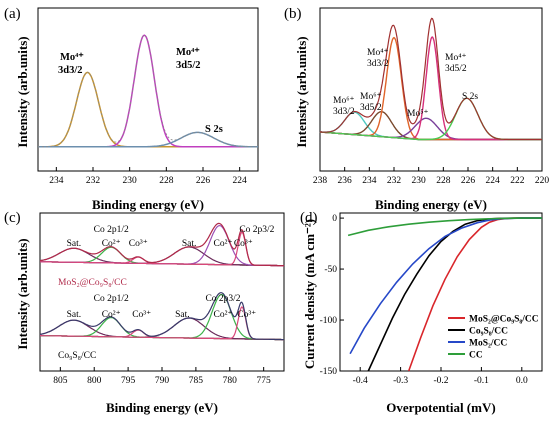 This screenshot has width=550, height=423. What do you see at coordinates (166, 181) in the screenshot?
I see `panel-a-xtick-label: 228` at bounding box center [166, 181].